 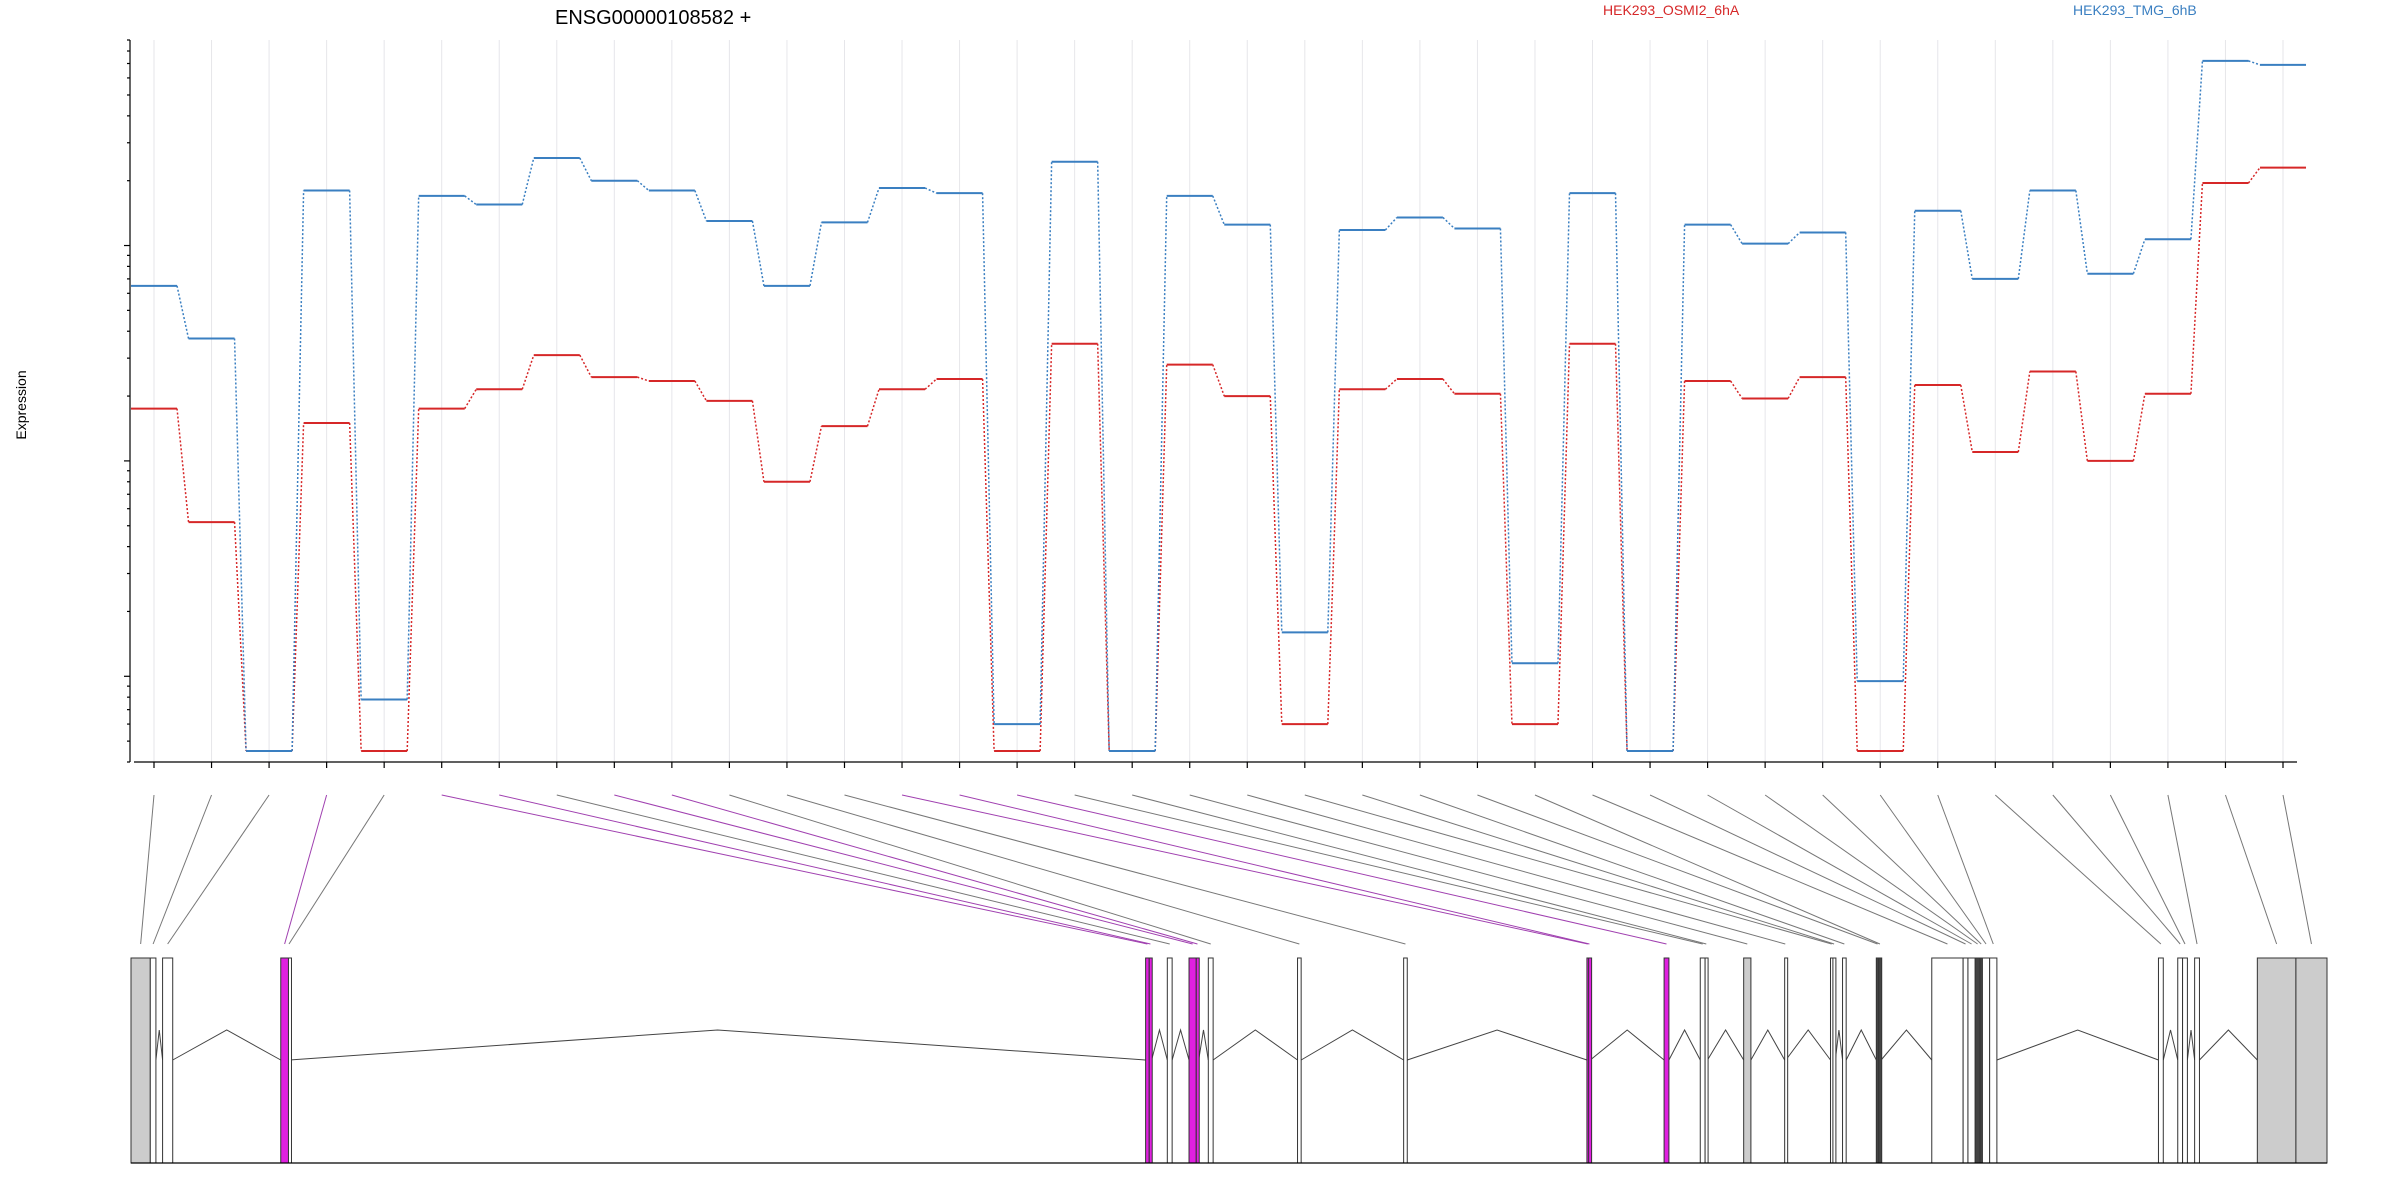 I want to click on exon-e022, so click(x=1834, y=1060).